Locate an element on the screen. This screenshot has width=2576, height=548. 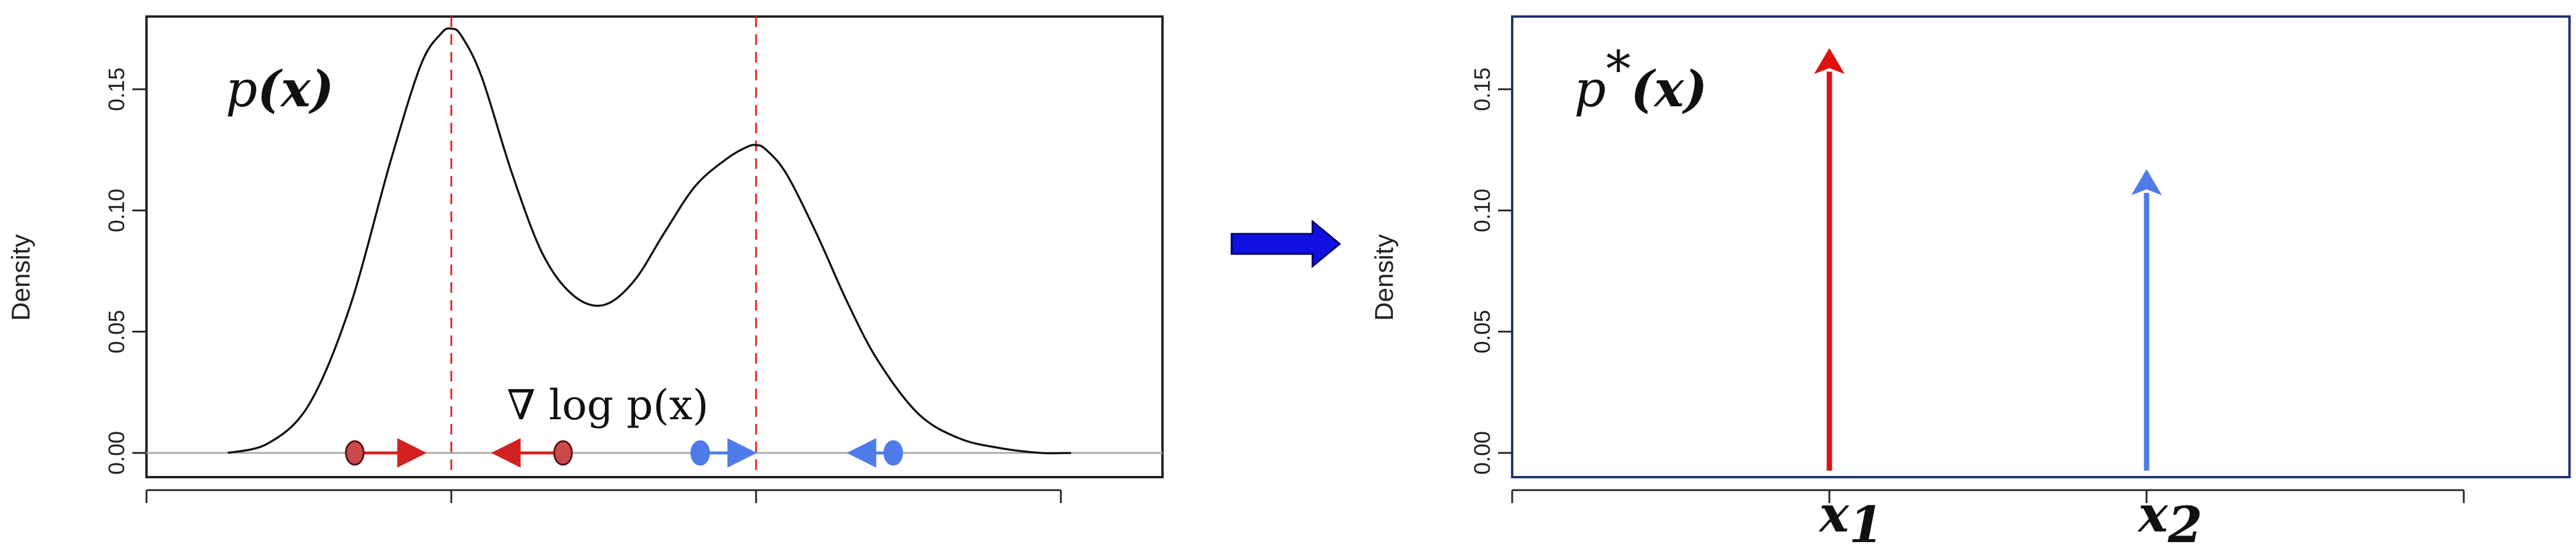
density-title: p(x) is located at coordinates (280, 89).